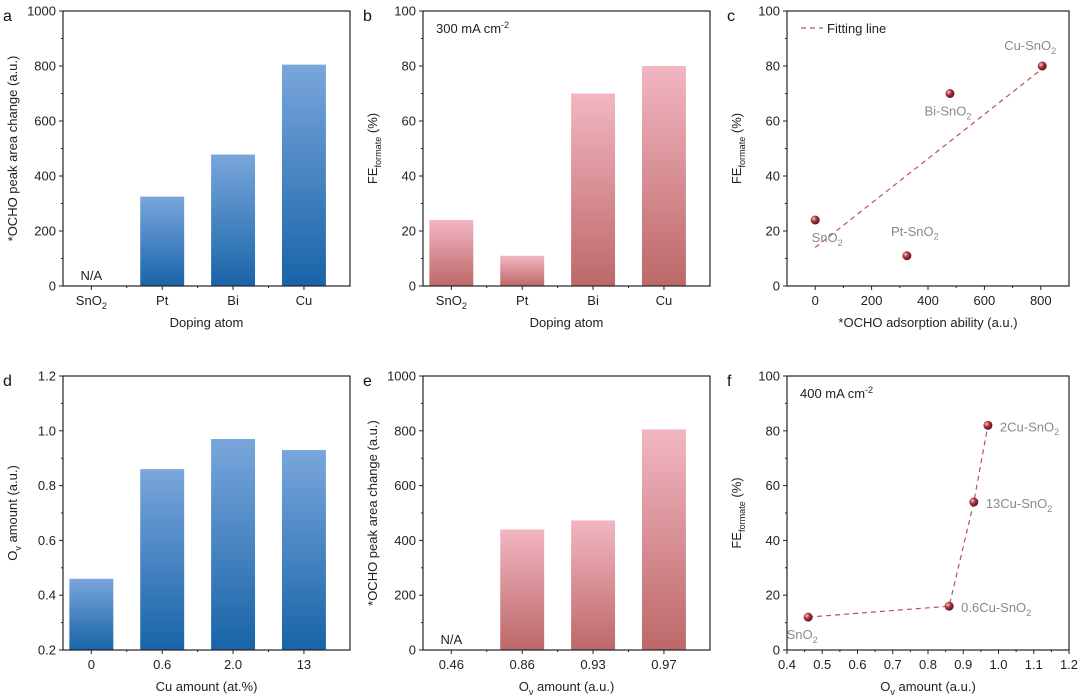 This screenshot has width=1080, height=696. I want to click on na-annotation: N/A, so click(92, 275).